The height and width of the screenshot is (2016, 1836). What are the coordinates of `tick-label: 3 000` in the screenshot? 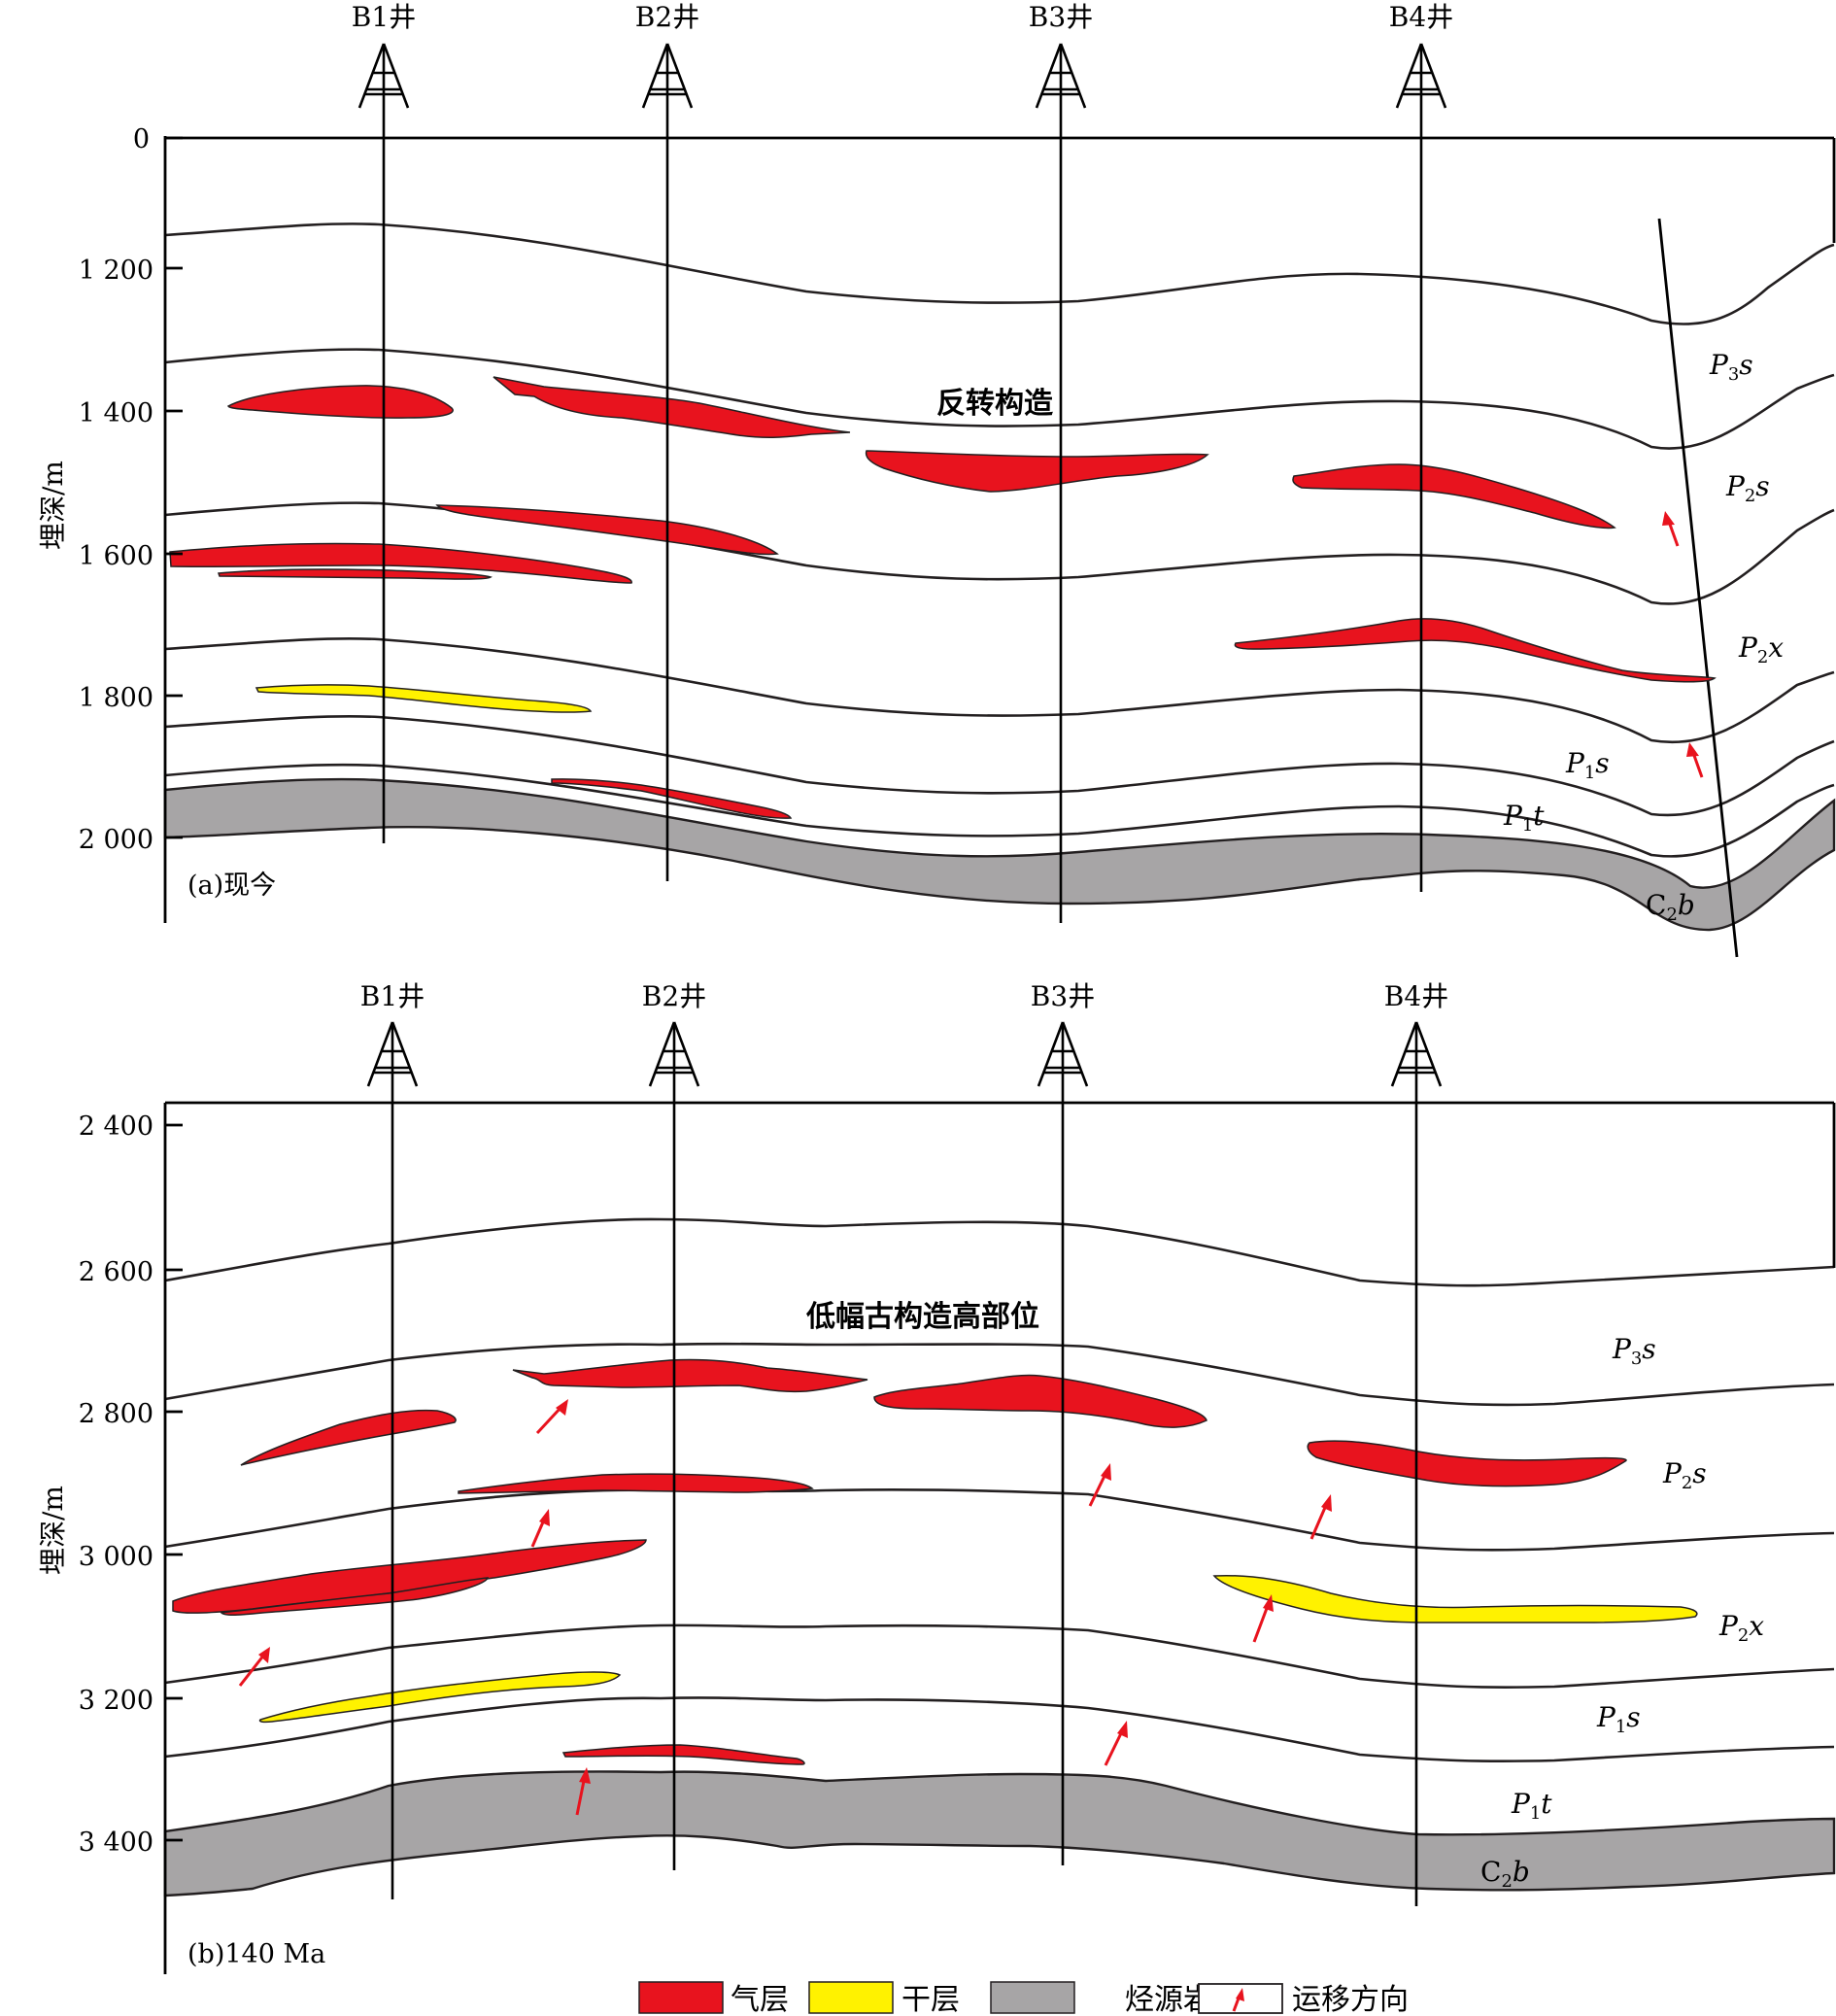 It's located at (116, 1557).